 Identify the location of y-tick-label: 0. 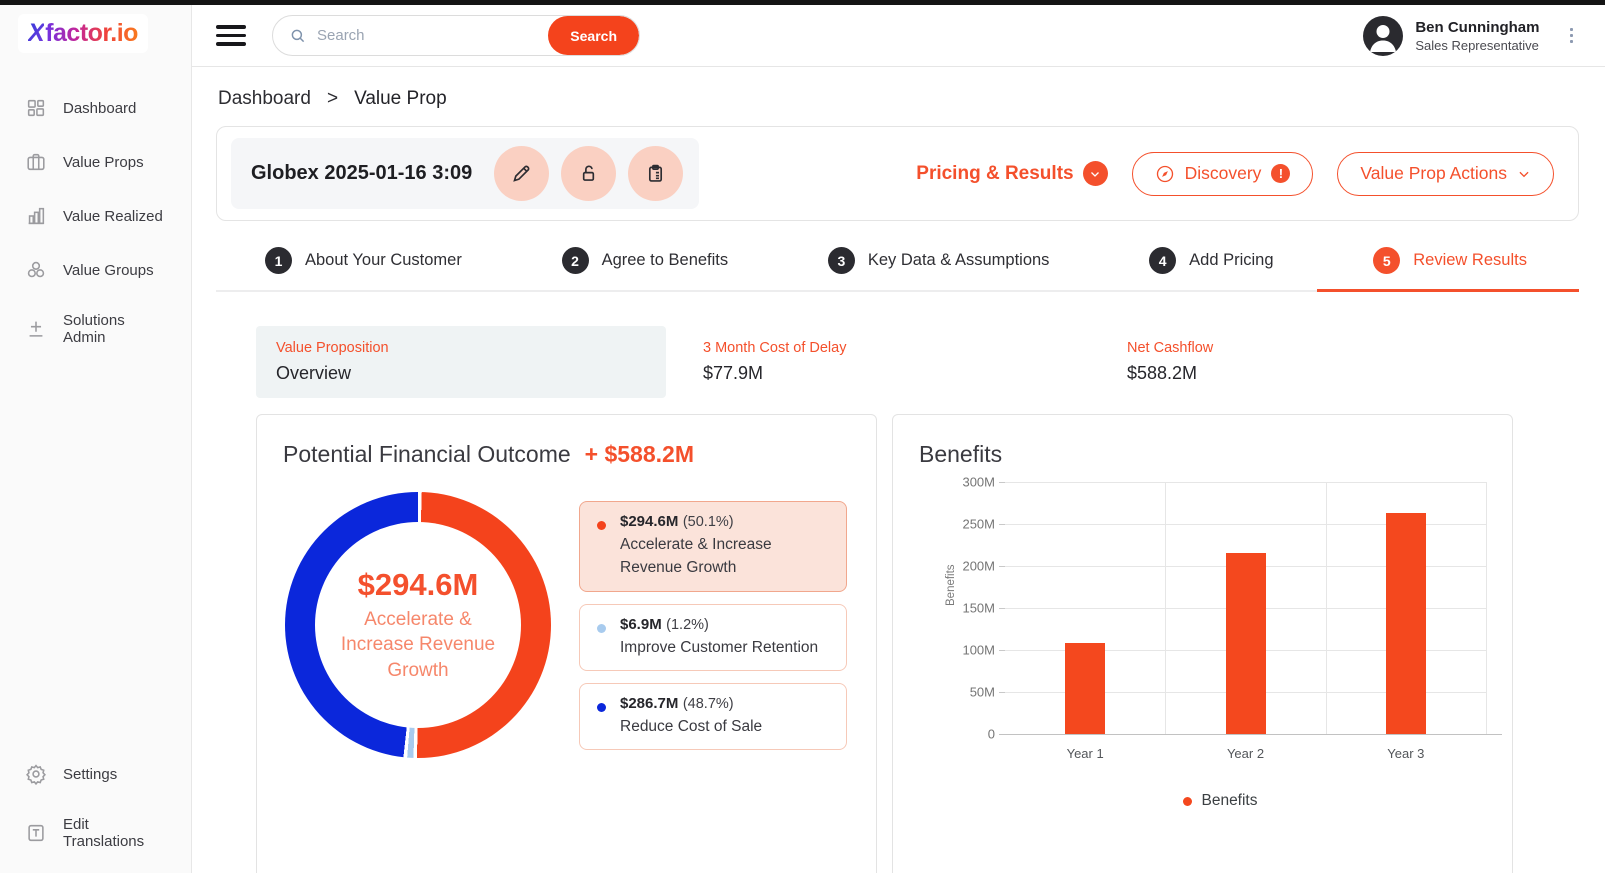
(991, 734).